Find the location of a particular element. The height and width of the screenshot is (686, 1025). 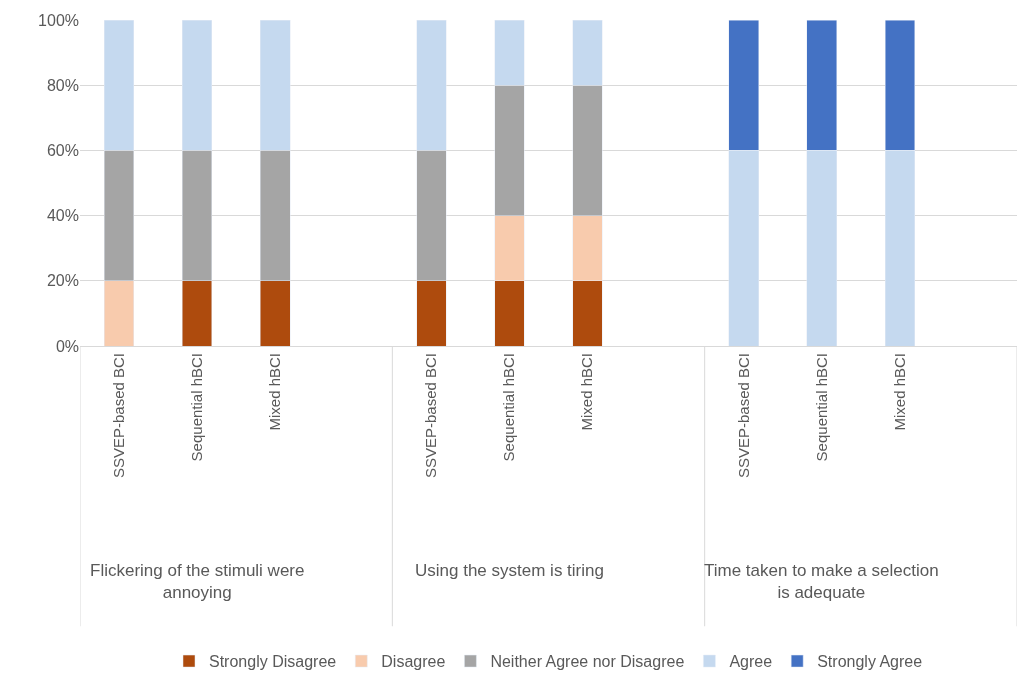

legend-label: Neither Agree nor Disagree is located at coordinates (587, 662).